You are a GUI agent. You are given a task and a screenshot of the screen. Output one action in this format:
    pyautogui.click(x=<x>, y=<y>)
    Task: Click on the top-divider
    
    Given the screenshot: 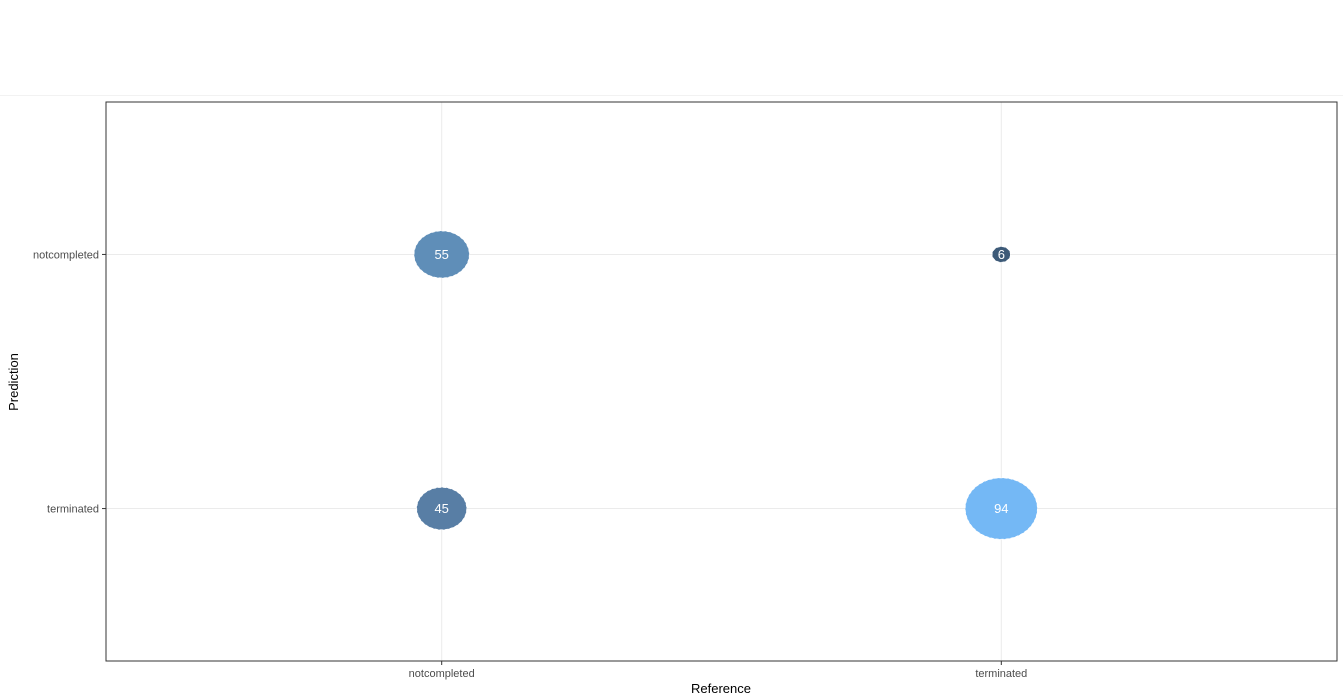 What is the action you would take?
    pyautogui.click(x=671, y=95)
    